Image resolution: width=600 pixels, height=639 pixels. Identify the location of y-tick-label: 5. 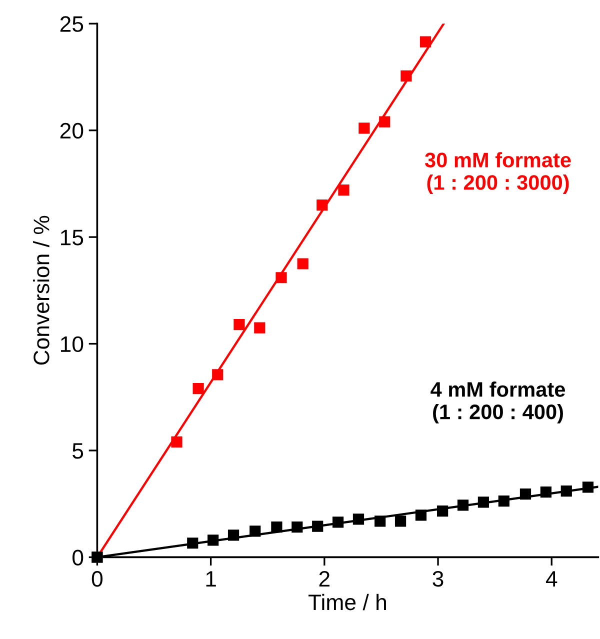
(78, 451).